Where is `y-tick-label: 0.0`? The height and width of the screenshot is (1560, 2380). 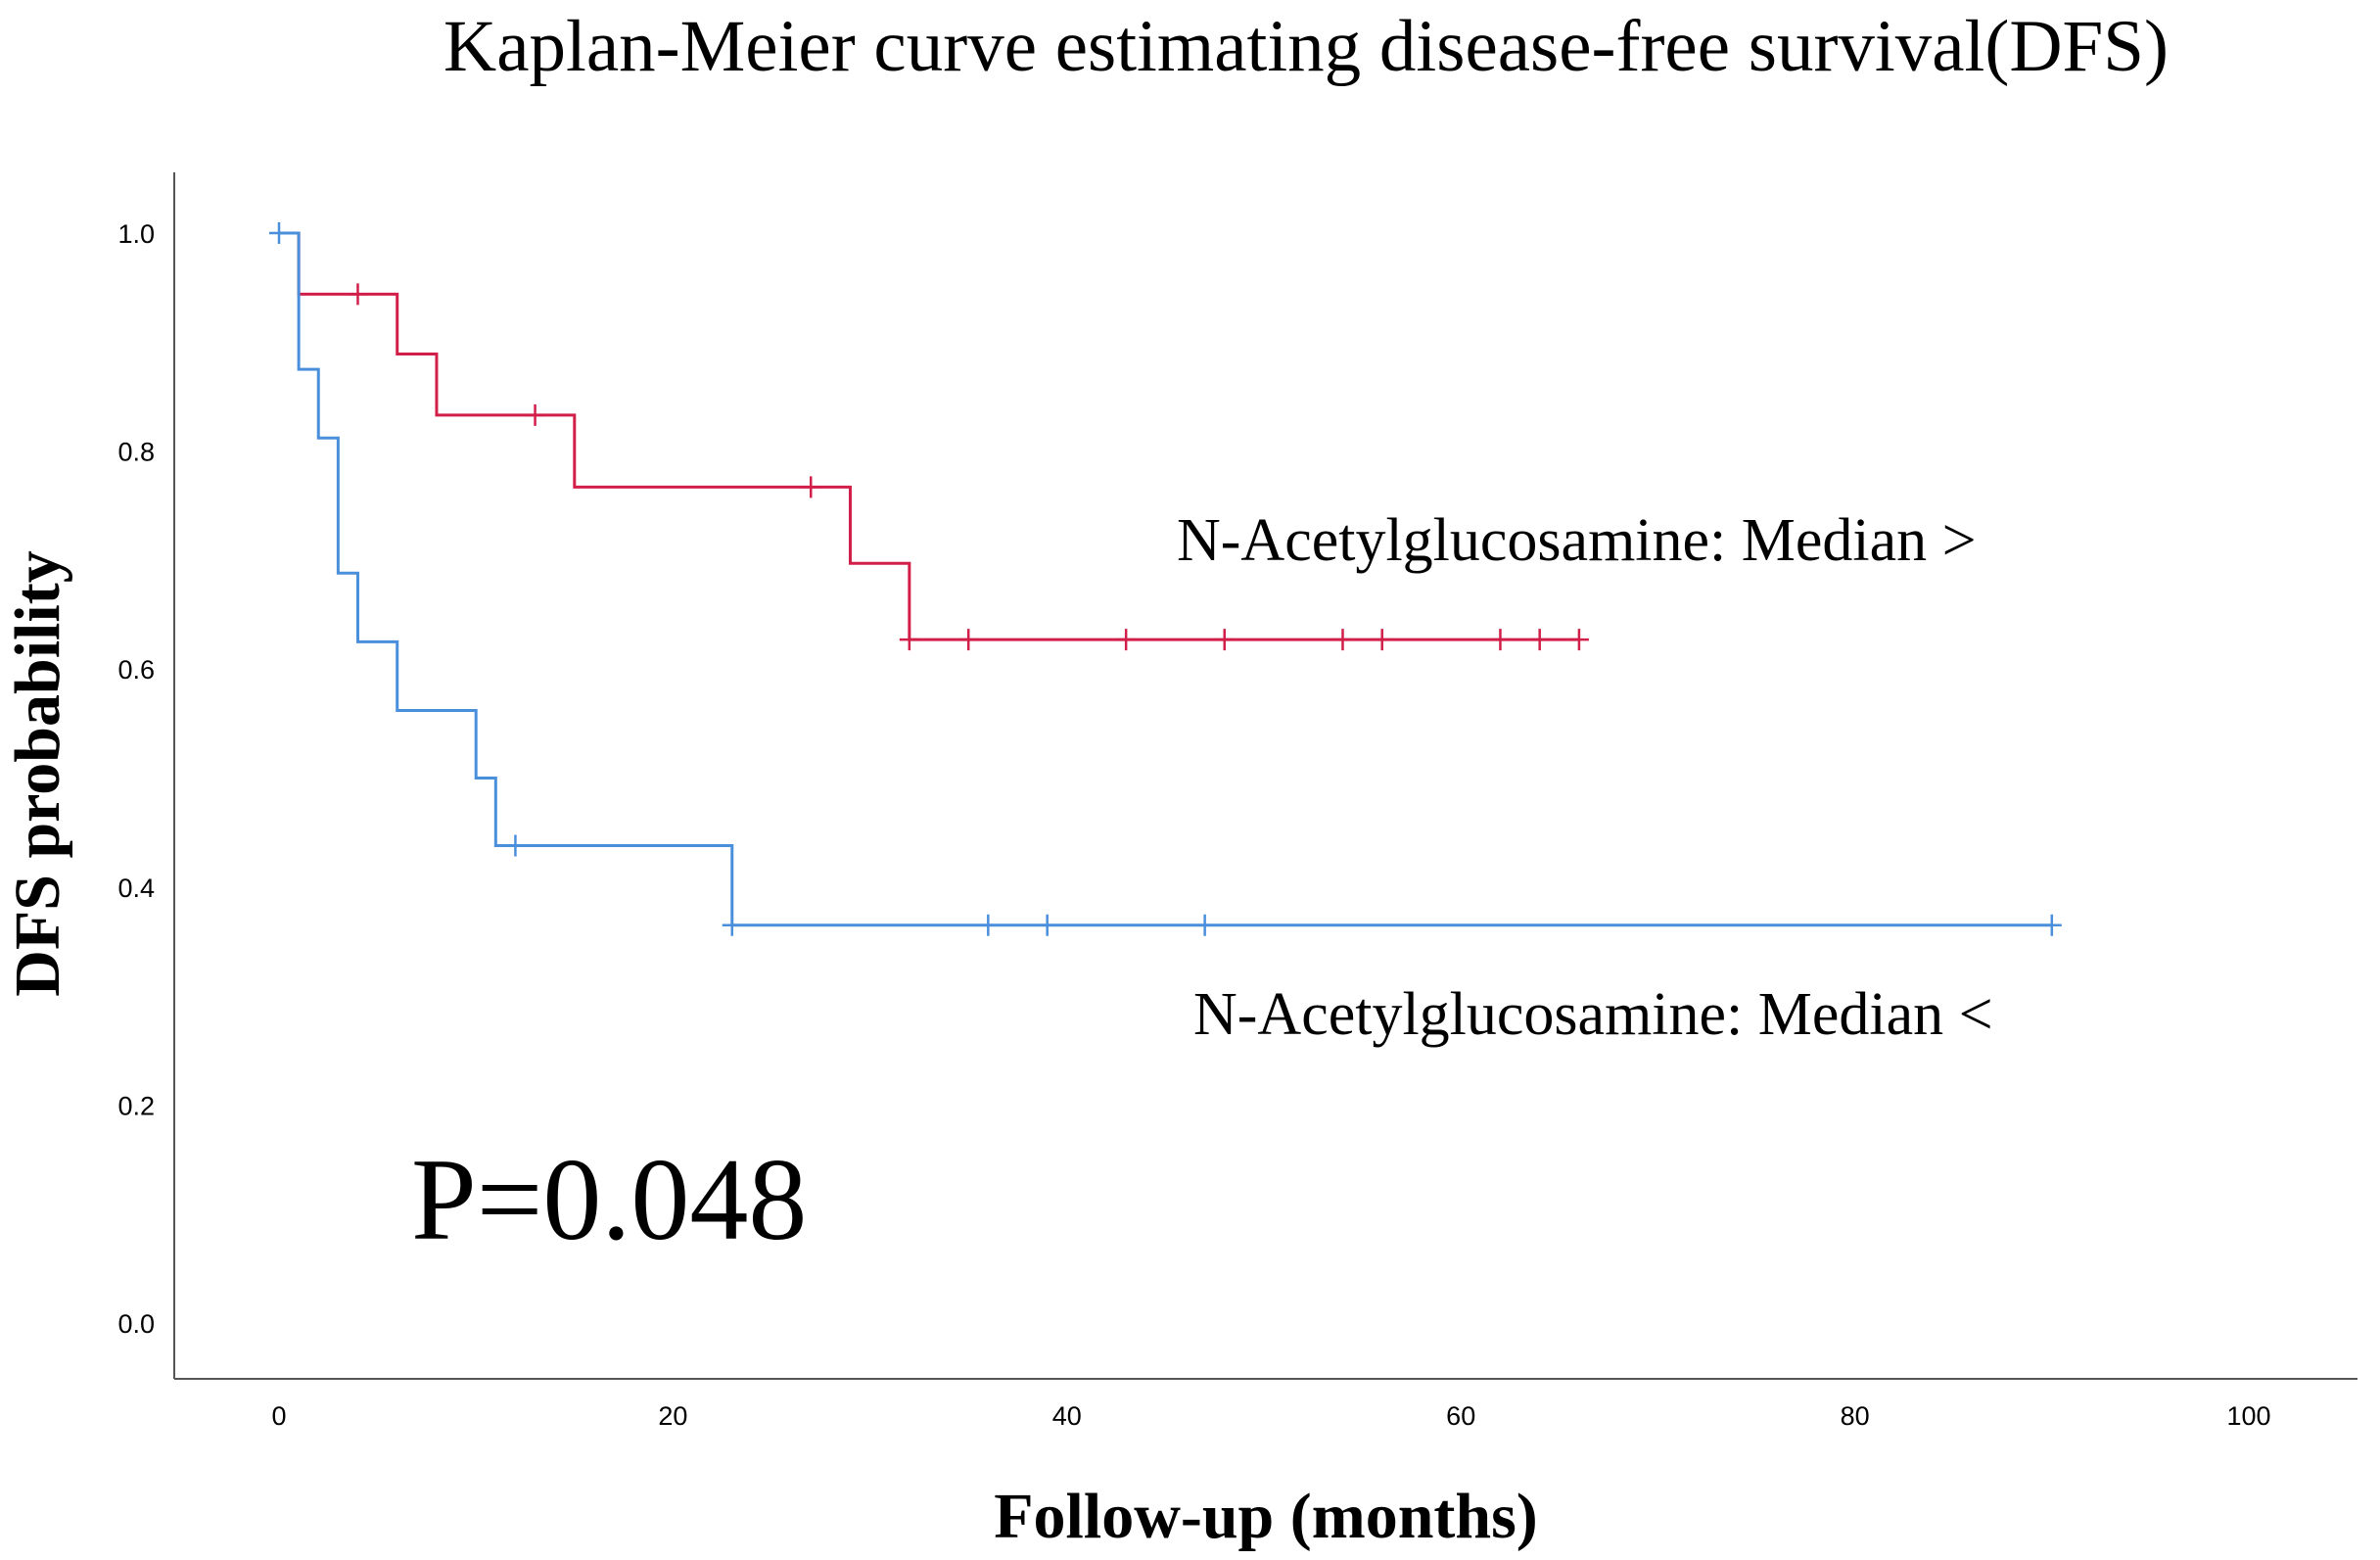
y-tick-label: 0.0 is located at coordinates (136, 1324).